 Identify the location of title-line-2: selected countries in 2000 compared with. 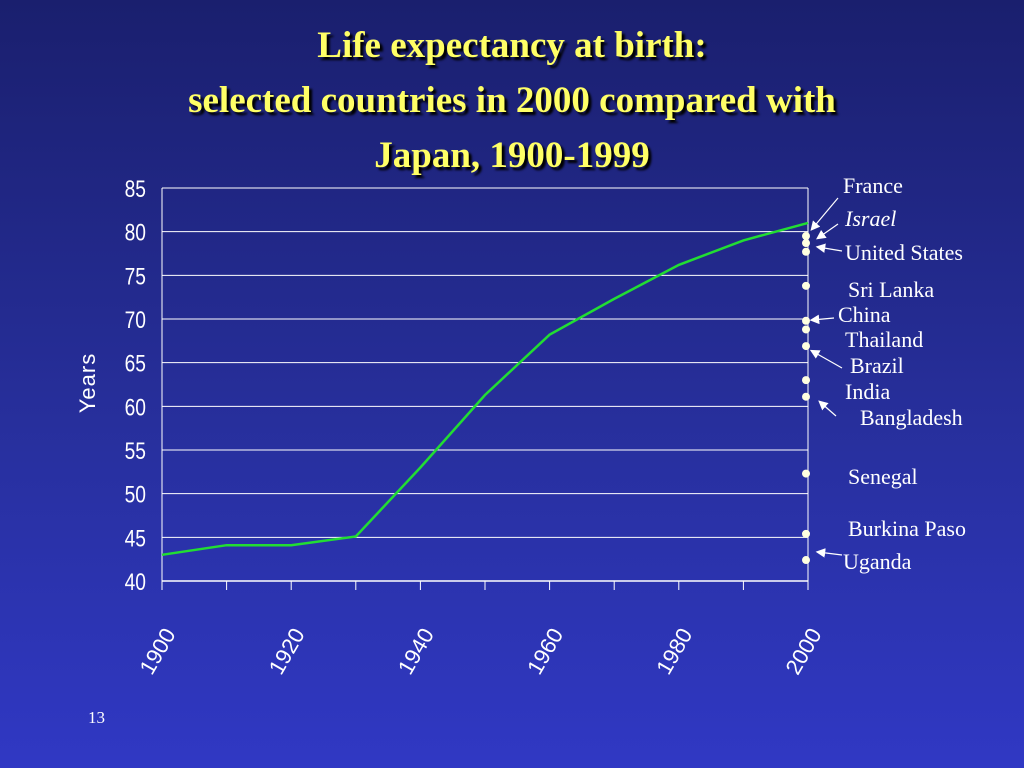
(512, 100).